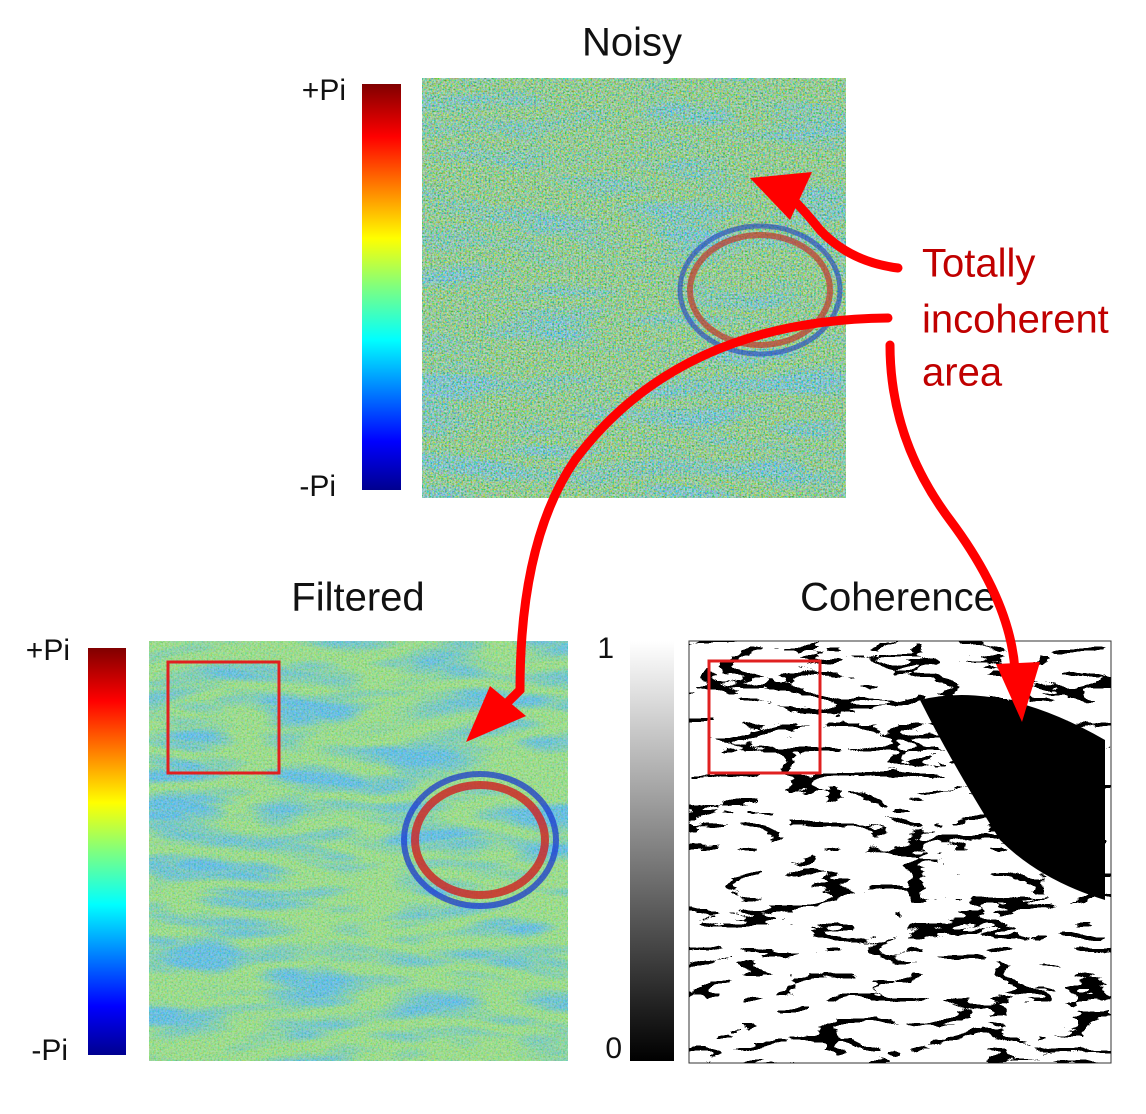 This screenshot has height=1114, width=1146. I want to click on colorbar-label: 1, so click(605, 648).